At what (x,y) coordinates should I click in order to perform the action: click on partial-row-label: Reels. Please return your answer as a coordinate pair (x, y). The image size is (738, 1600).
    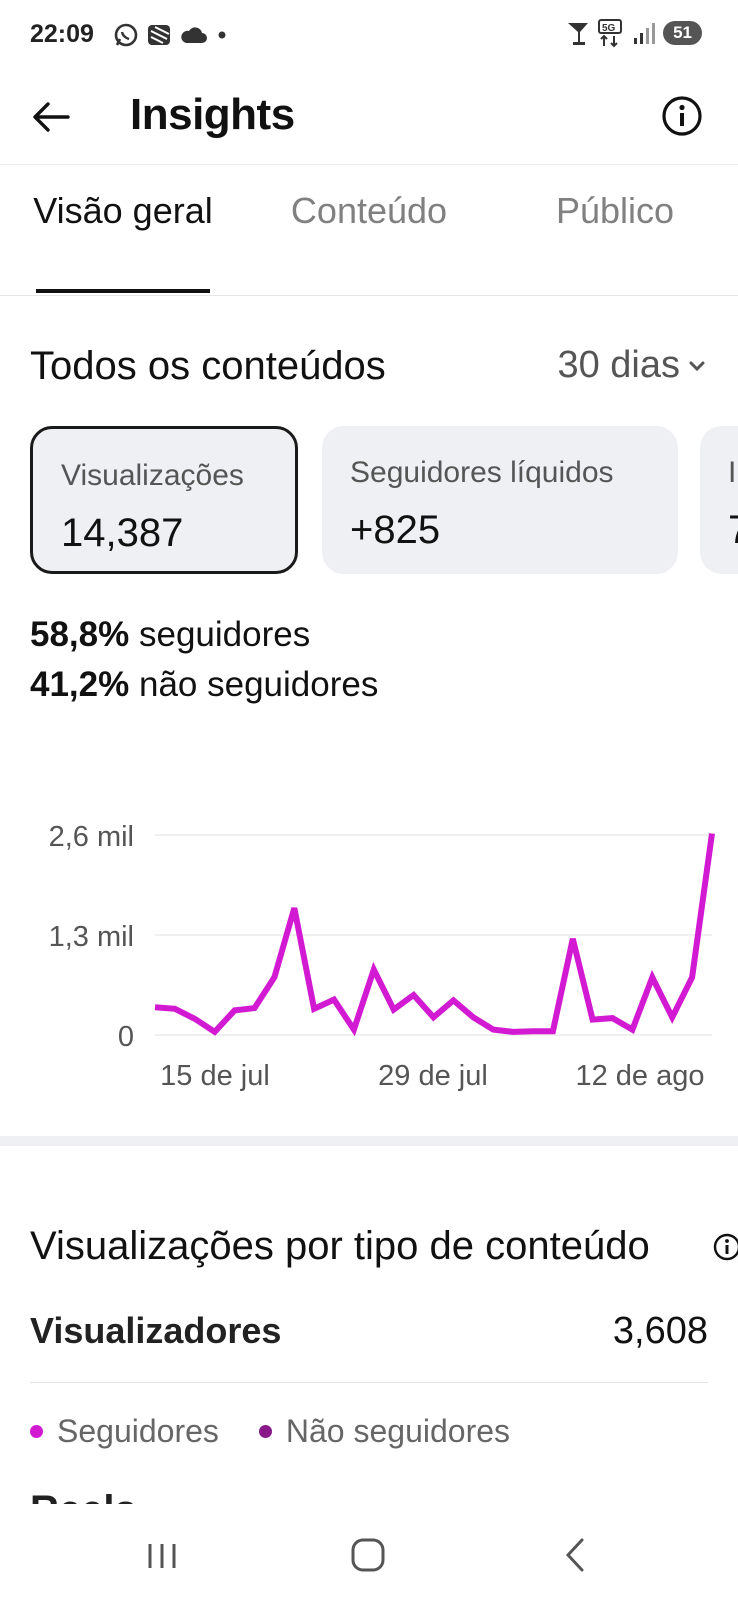
    Looking at the image, I should click on (90, 1497).